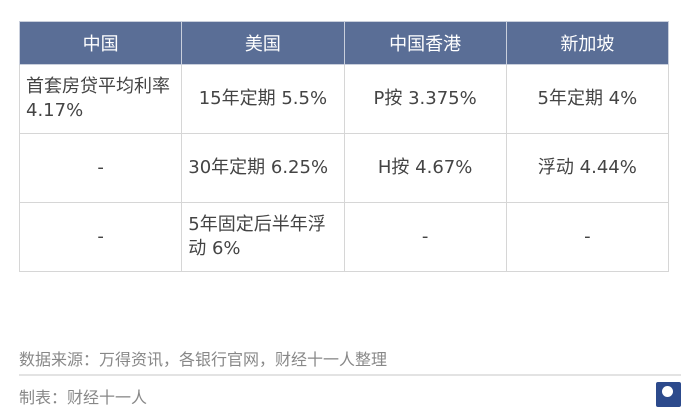 Image resolution: width=700 pixels, height=420 pixels. I want to click on header-usa: 美国, so click(263, 43).